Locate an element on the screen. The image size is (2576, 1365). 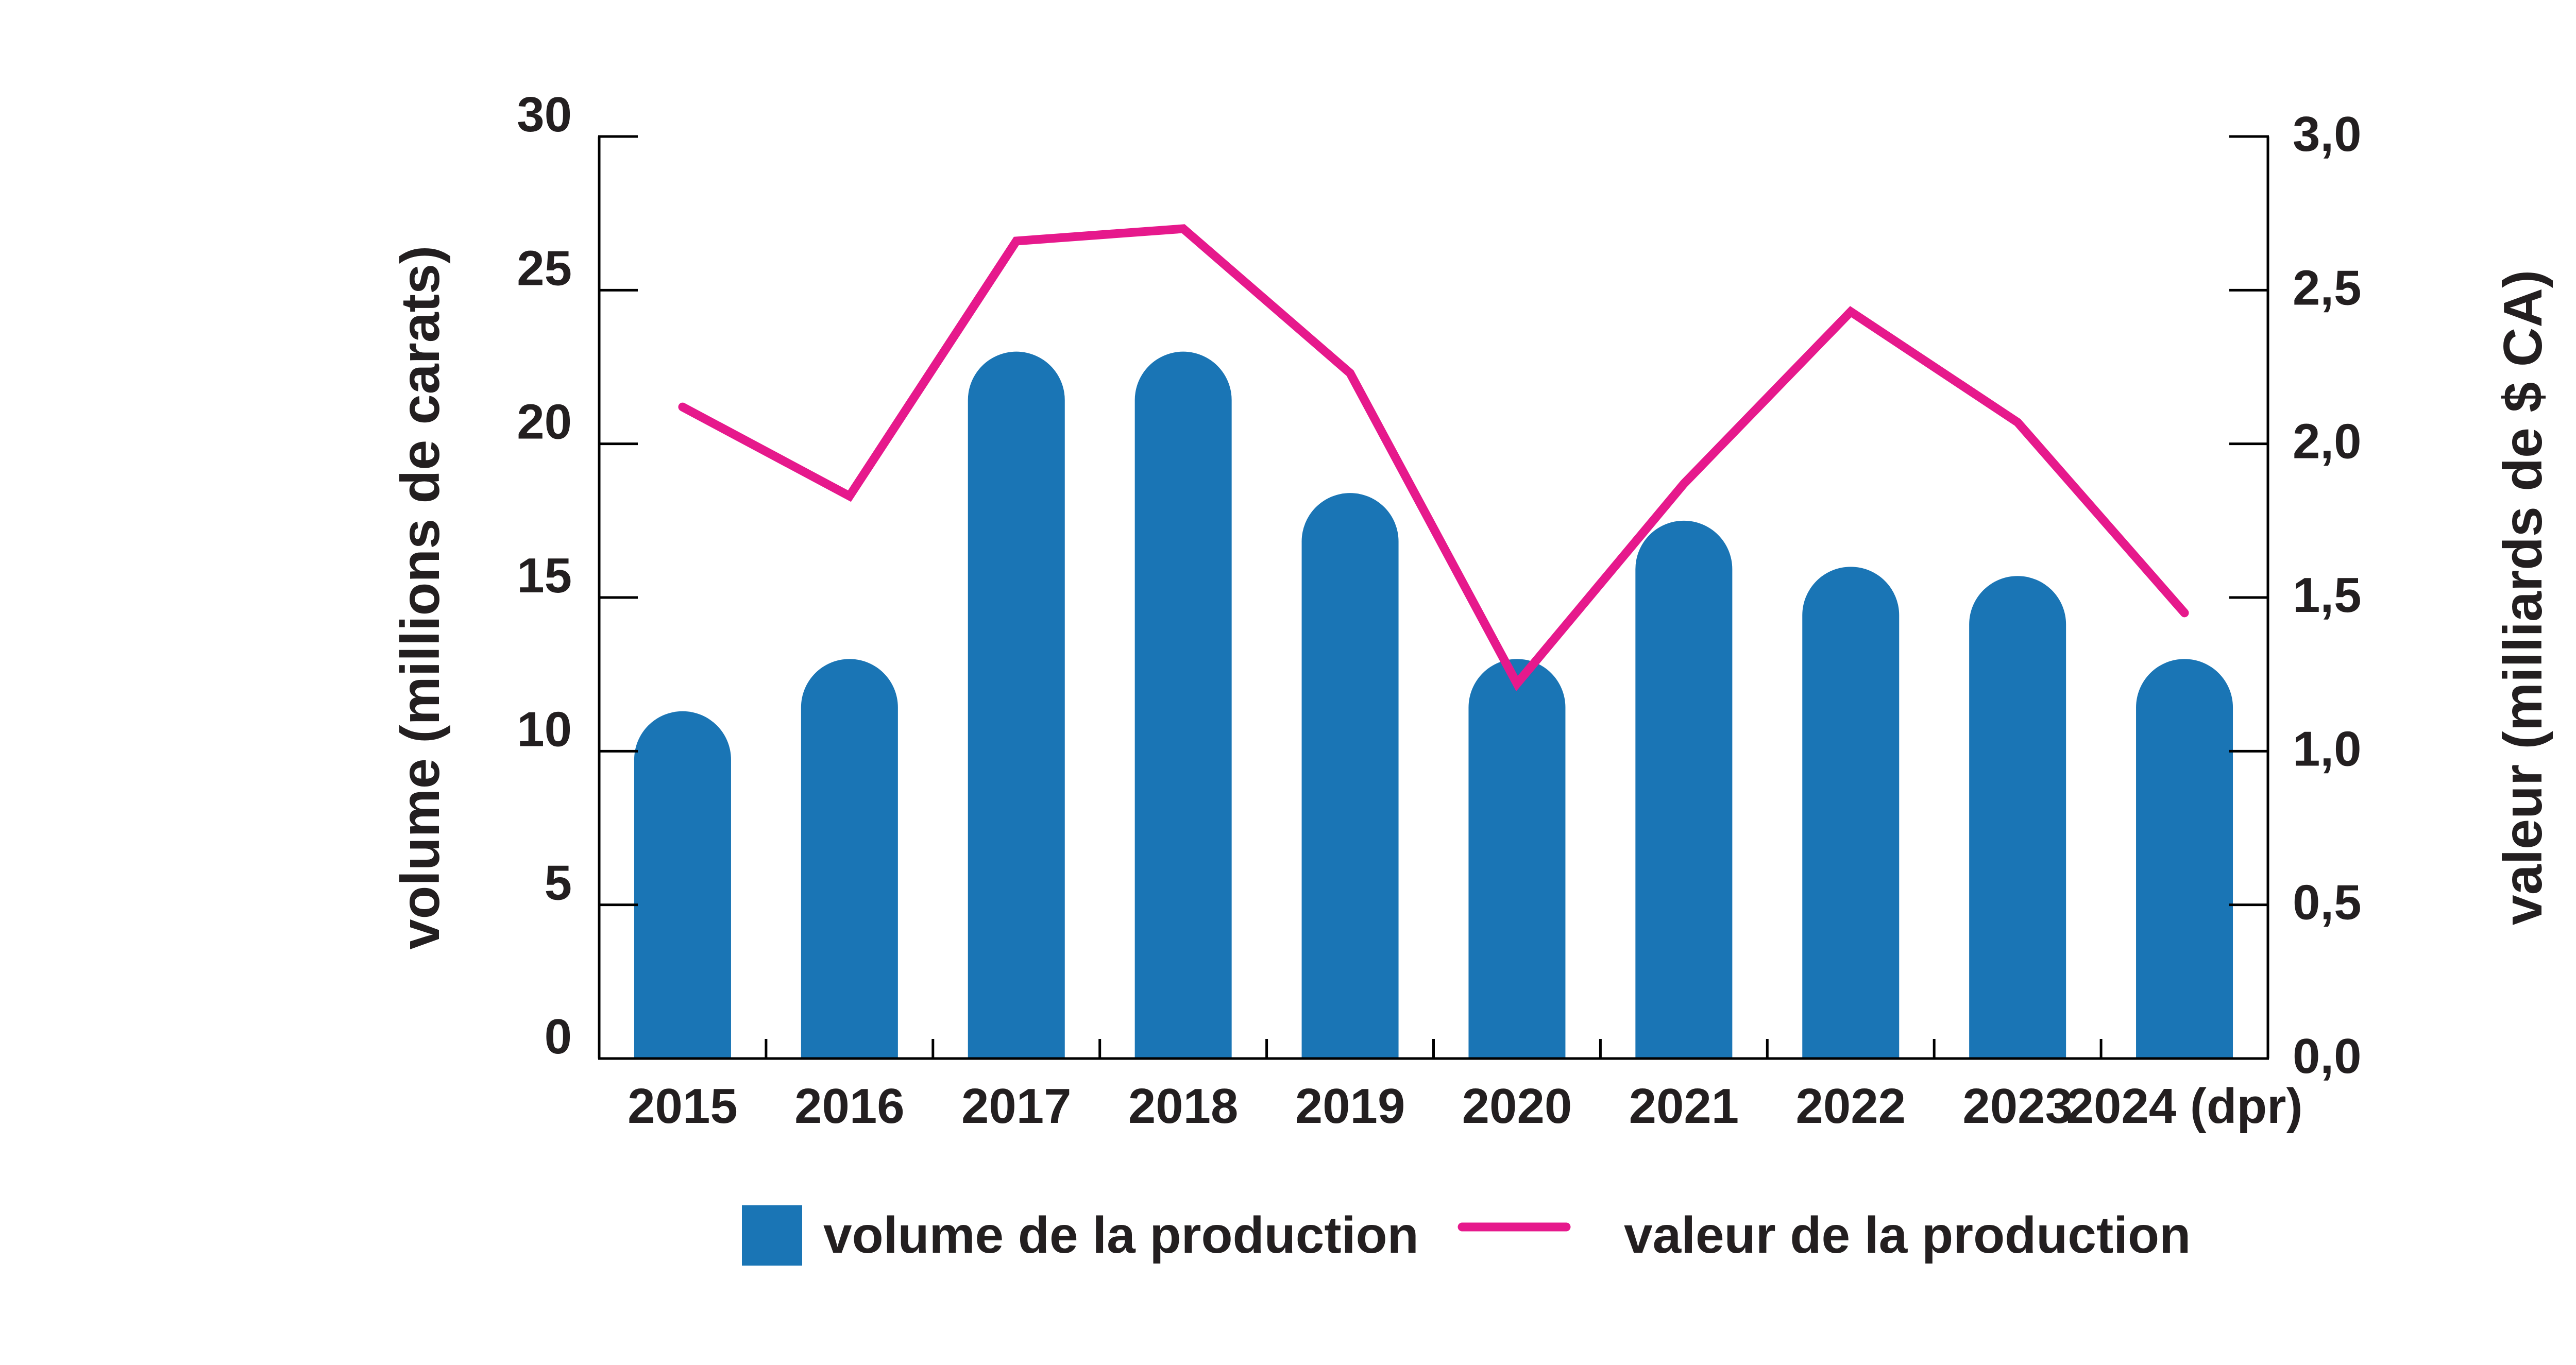
right-tick-label: 0,5 is located at coordinates (2327, 902).